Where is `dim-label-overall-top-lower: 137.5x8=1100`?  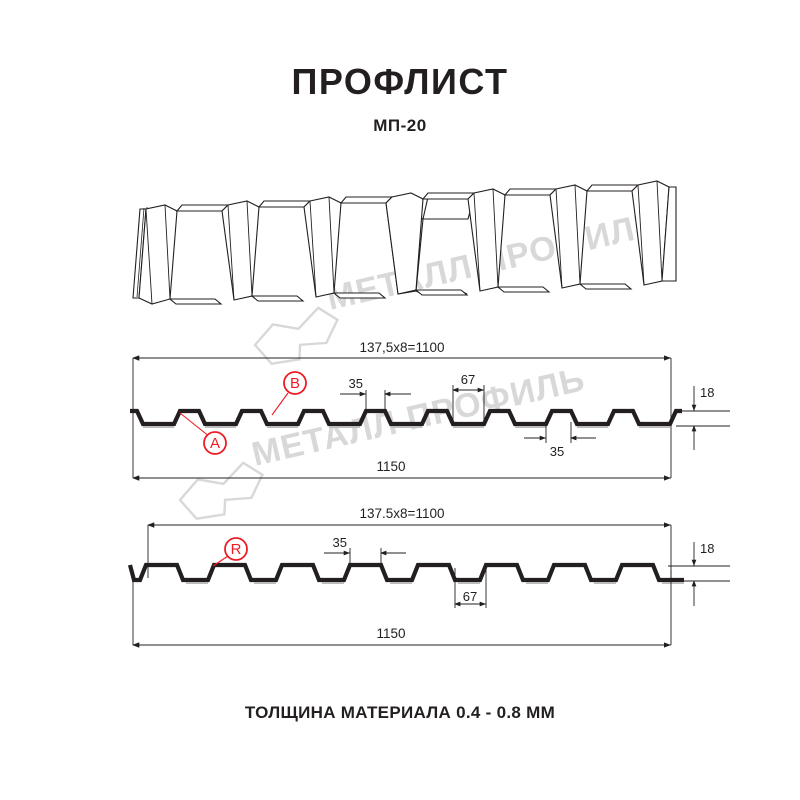
dim-label-overall-top-lower: 137.5x8=1100 is located at coordinates (402, 513).